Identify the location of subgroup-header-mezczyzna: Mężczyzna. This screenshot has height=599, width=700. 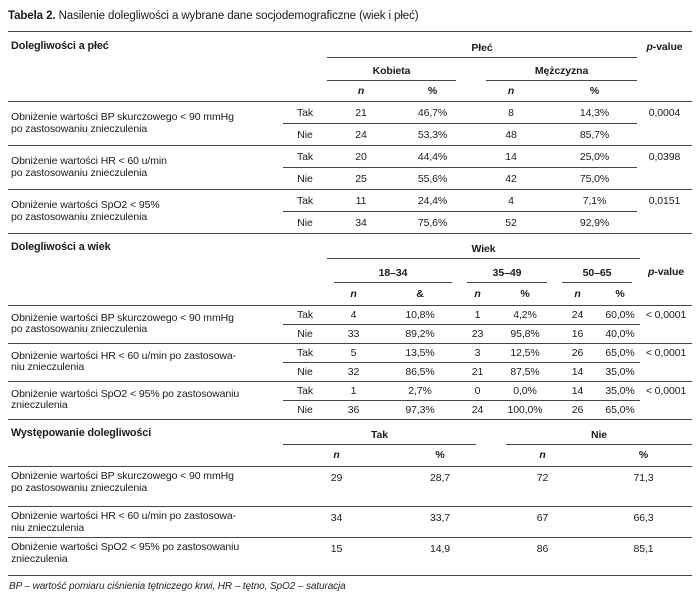
(562, 73).